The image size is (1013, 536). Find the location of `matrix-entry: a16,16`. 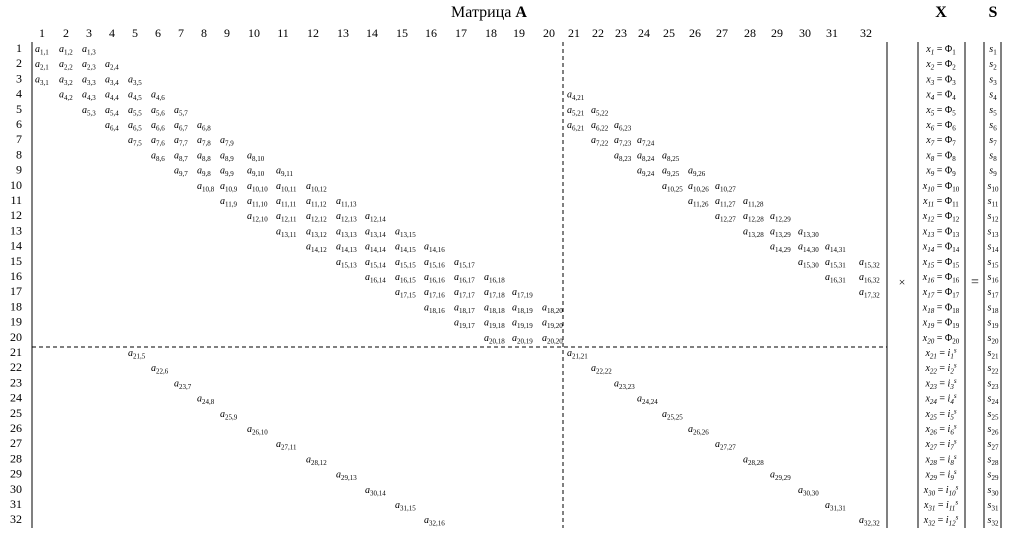

matrix-entry: a16,16 is located at coordinates (434, 278).